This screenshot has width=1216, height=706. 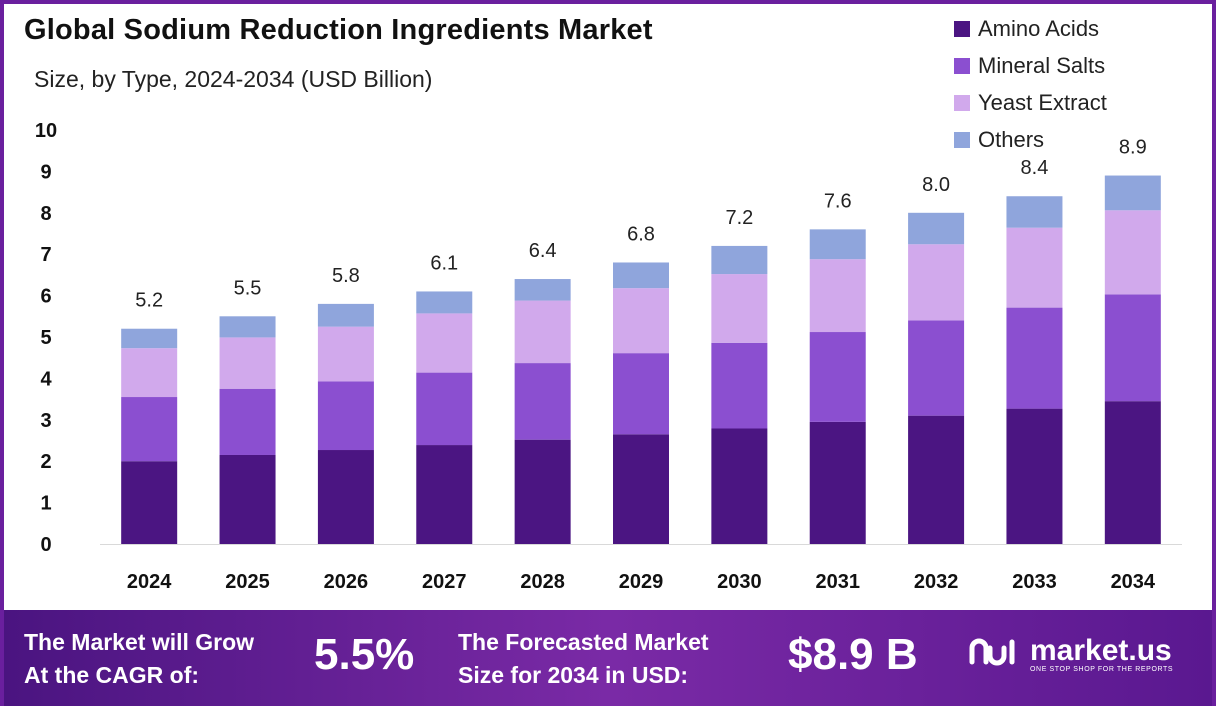 What do you see at coordinates (149, 373) in the screenshot?
I see `bar-segment-yeast-extract-2024` at bounding box center [149, 373].